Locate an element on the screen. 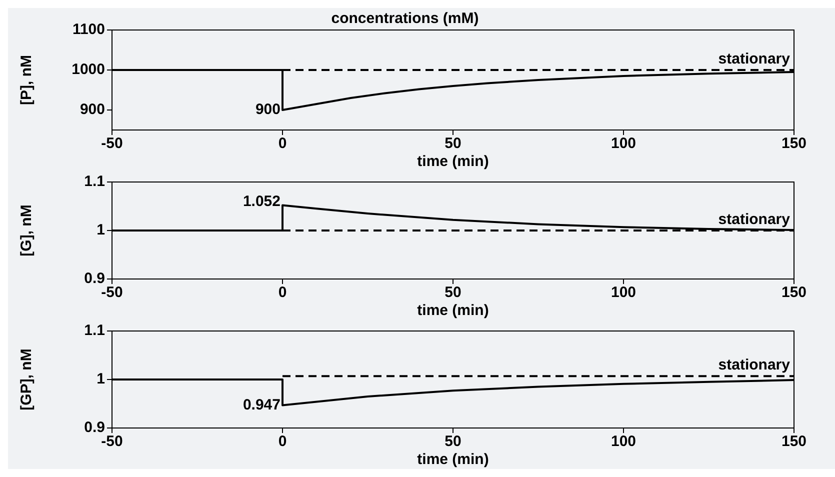  y-tick-label: 1000 is located at coordinates (88, 69).